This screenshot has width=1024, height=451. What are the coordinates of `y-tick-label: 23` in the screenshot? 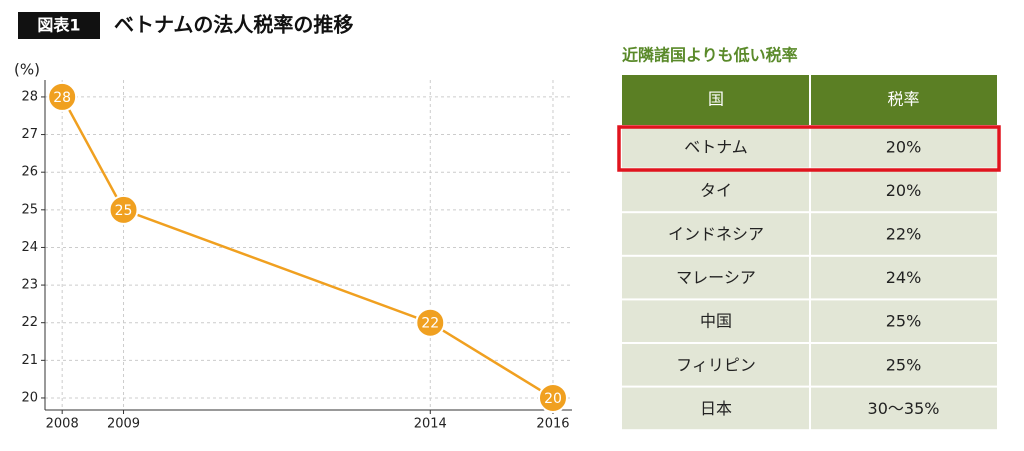 It's located at (29, 285).